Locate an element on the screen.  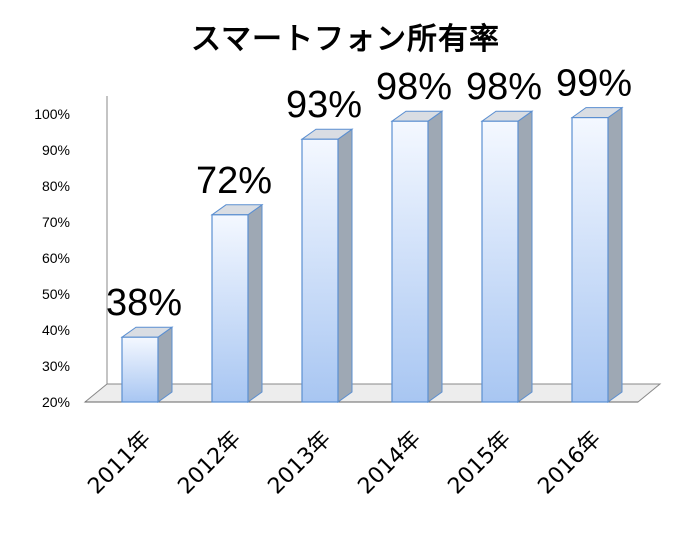
x-tick-label: 2014年 is located at coordinates (389, 463).